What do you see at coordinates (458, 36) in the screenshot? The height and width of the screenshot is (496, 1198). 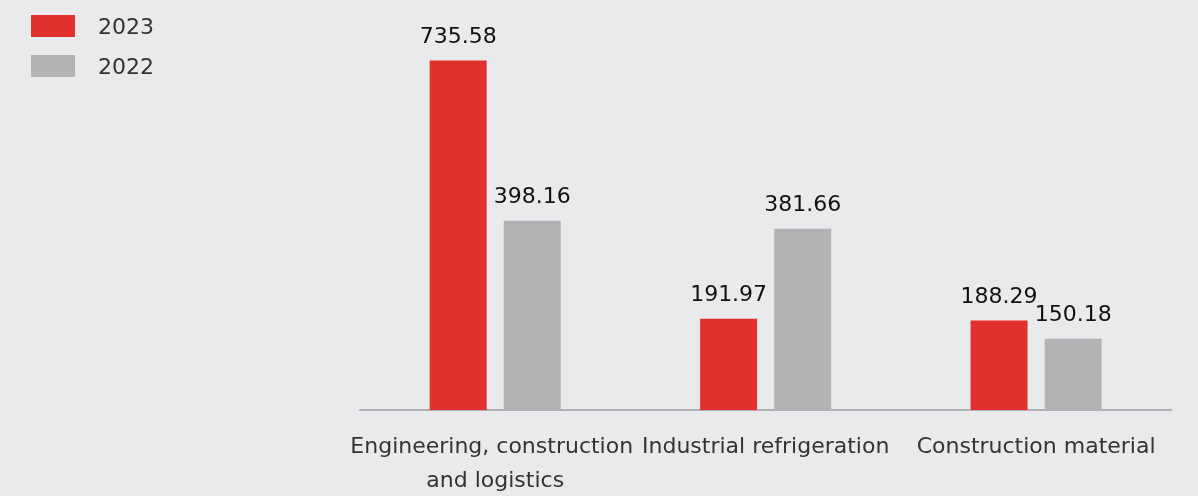 I see `data-label: 735.58` at bounding box center [458, 36].